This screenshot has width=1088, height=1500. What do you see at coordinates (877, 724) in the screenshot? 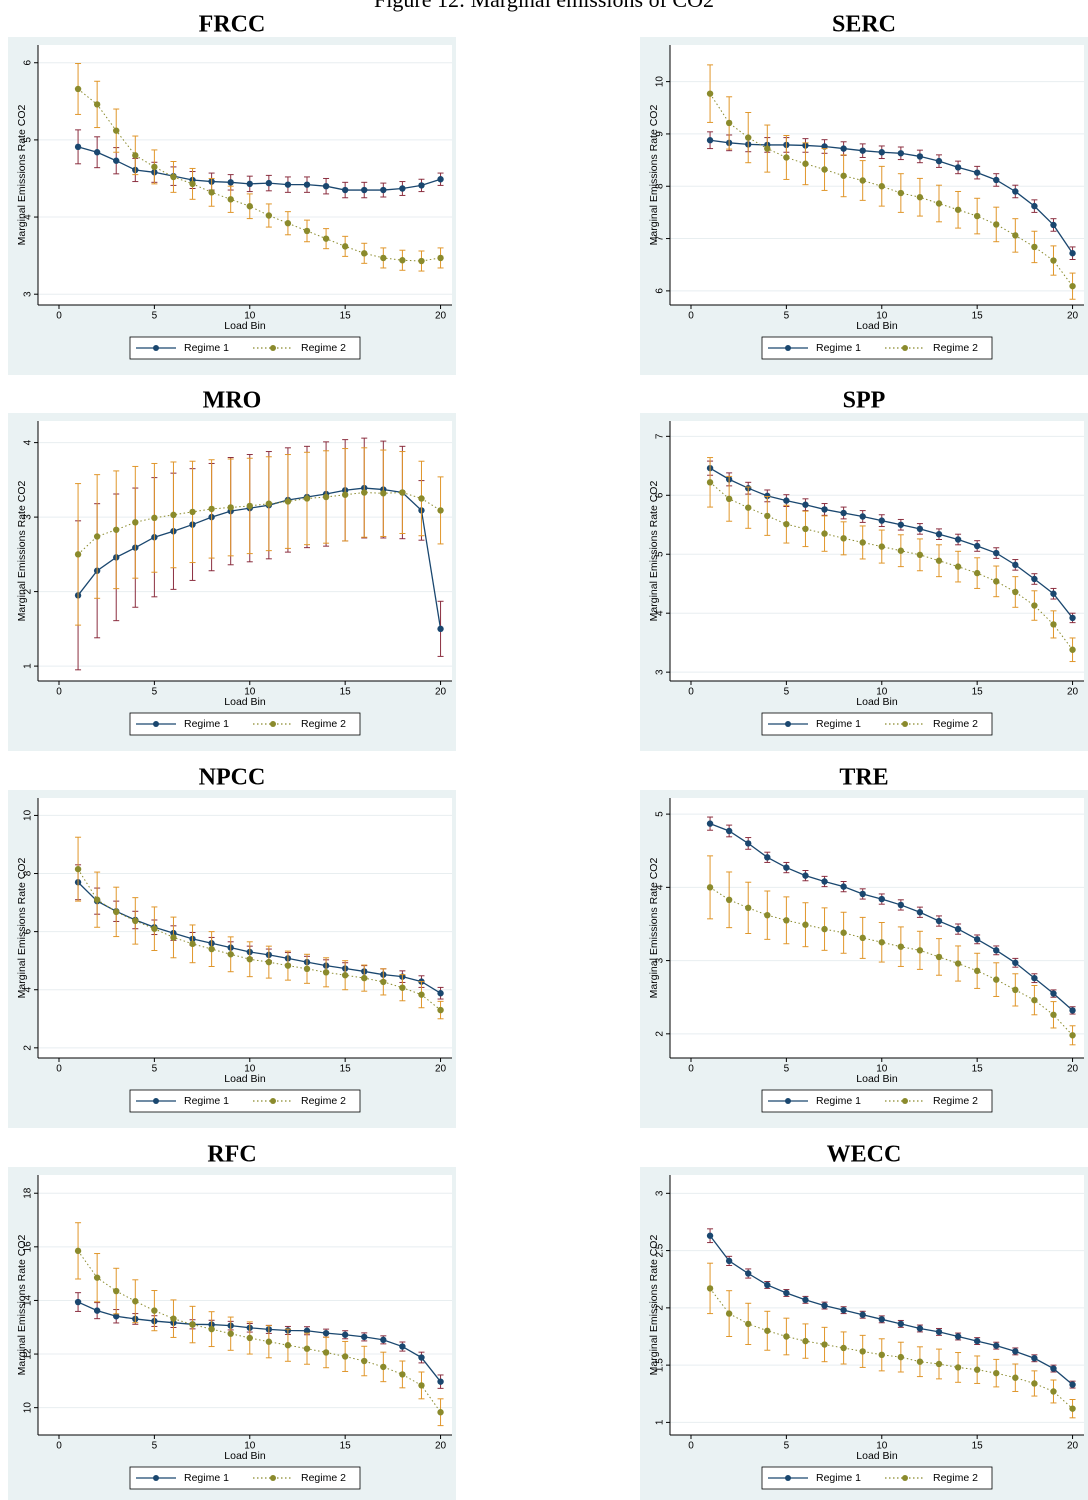
I see `legend-box` at bounding box center [877, 724].